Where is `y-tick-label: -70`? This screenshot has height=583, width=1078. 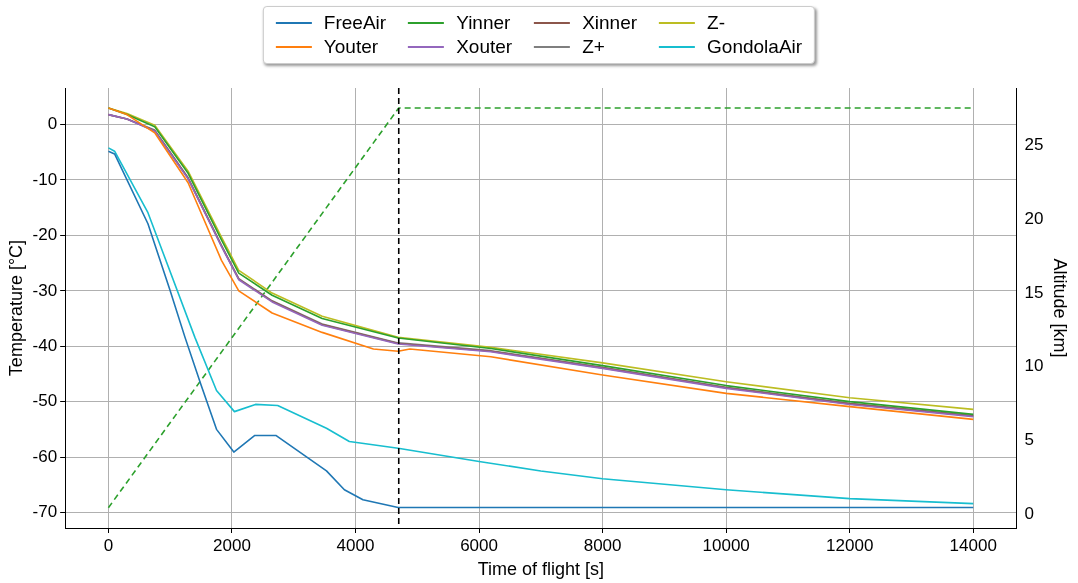 y-tick-label: -70 is located at coordinates (45, 512).